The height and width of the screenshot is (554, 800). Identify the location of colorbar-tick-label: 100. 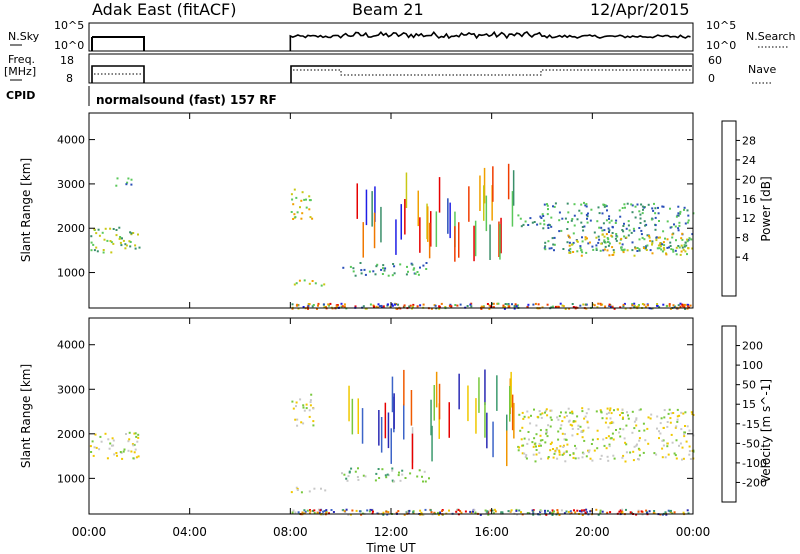
(752, 365).